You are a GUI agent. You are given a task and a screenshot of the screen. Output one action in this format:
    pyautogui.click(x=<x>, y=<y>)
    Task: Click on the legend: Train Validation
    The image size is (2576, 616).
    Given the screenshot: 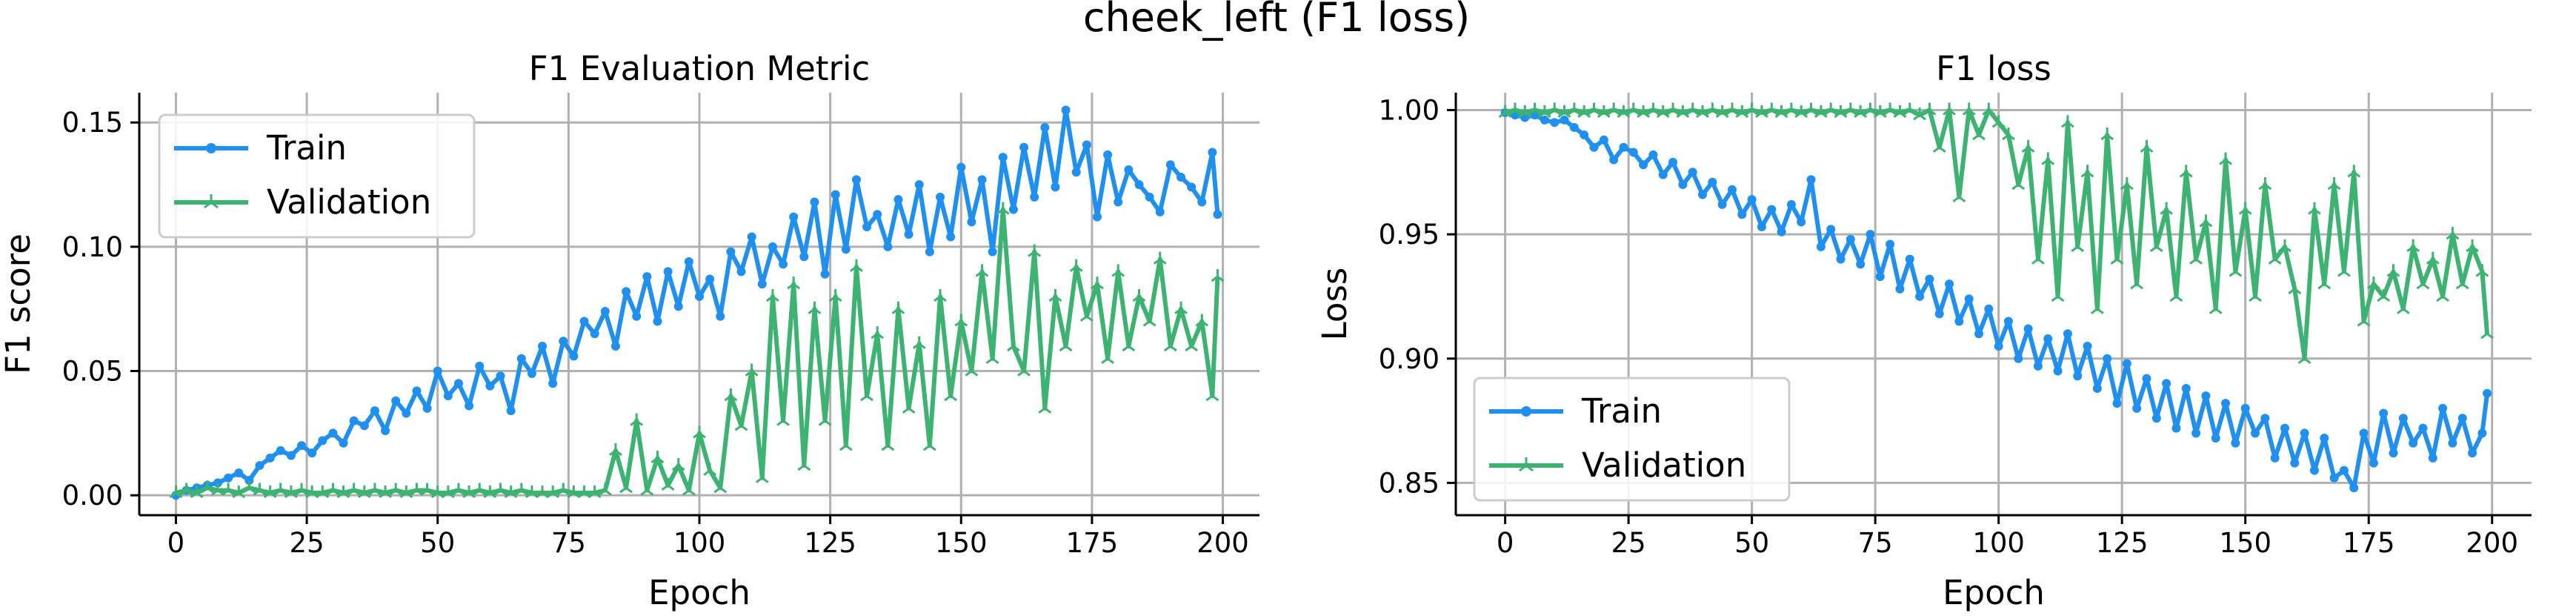 What is the action you would take?
    pyautogui.click(x=317, y=176)
    